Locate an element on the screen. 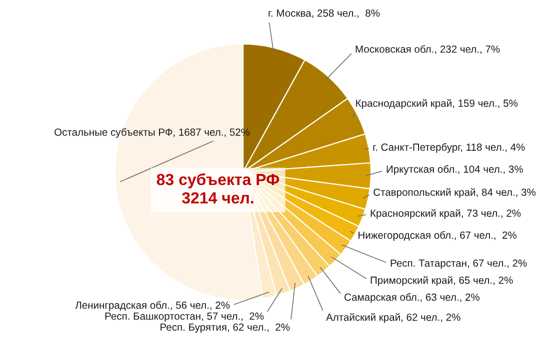  text: 83 субъекта РФ is located at coordinates (218, 180).